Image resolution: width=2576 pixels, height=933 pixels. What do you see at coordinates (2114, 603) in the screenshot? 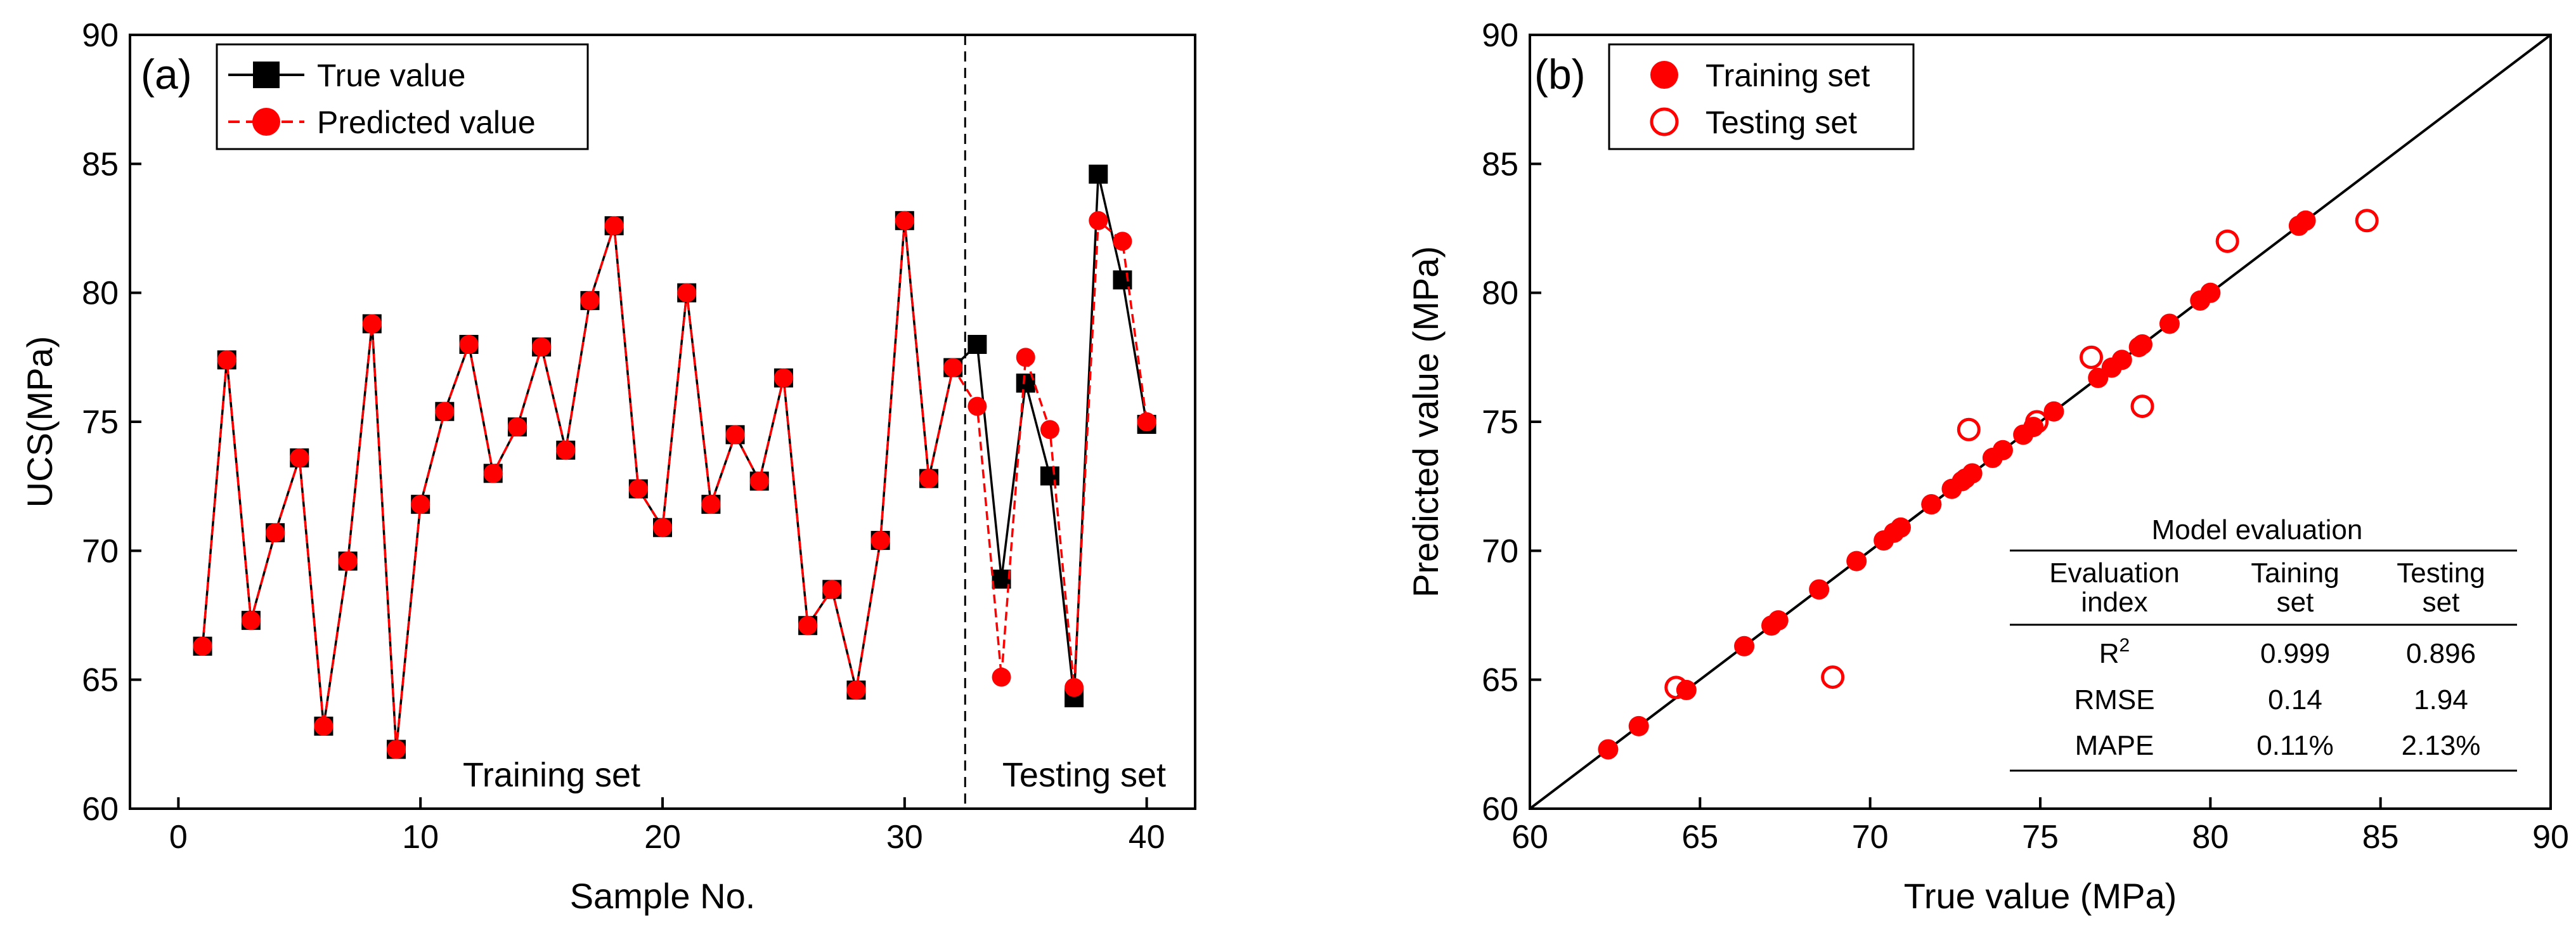
I see `table-header-index-2: index` at bounding box center [2114, 603].